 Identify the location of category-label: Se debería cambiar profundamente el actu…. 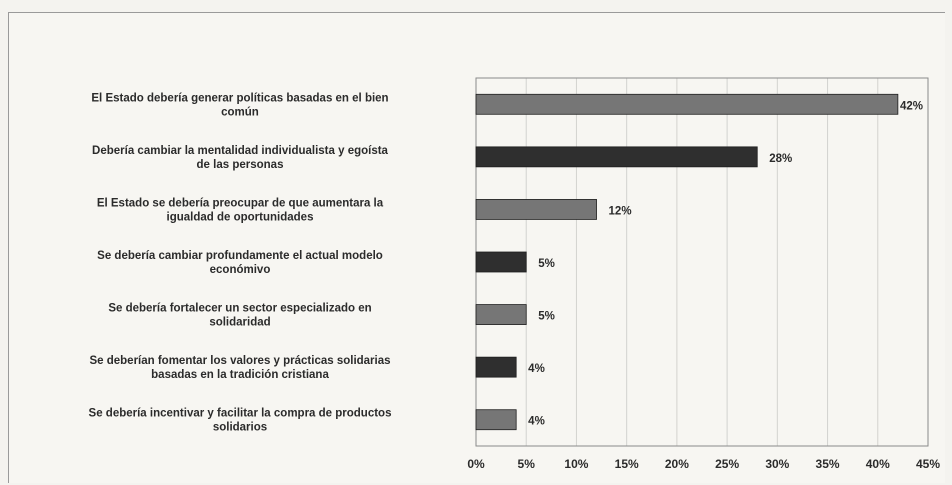
(240, 263).